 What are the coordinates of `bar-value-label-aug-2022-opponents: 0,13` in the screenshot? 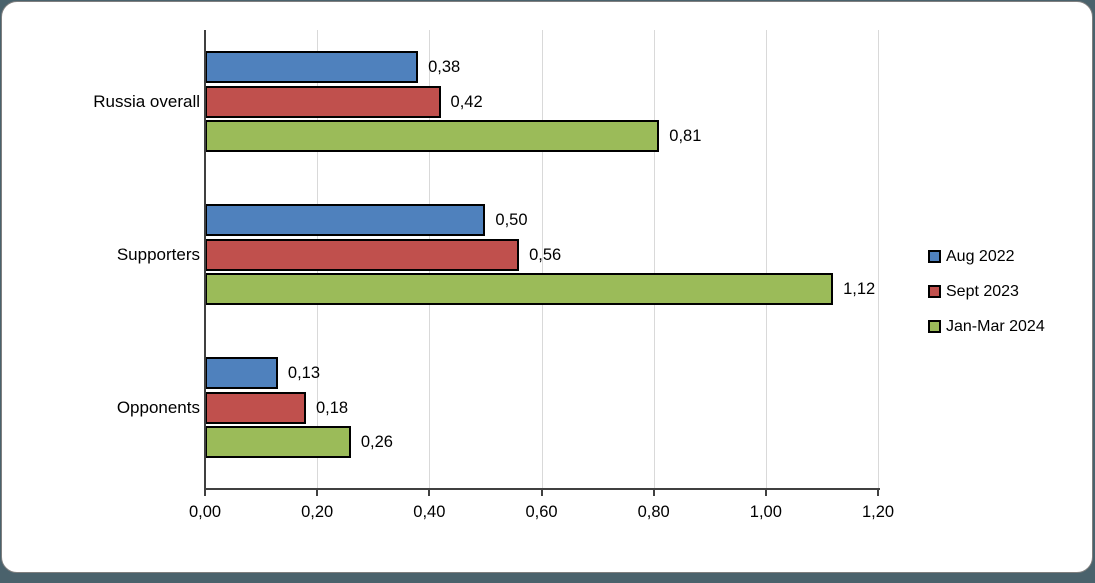 It's located at (304, 373).